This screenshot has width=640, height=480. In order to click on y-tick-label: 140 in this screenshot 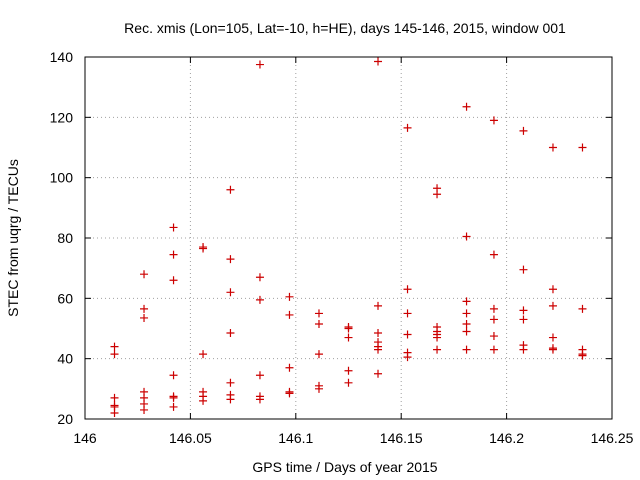, I will do `click(62, 57)`.